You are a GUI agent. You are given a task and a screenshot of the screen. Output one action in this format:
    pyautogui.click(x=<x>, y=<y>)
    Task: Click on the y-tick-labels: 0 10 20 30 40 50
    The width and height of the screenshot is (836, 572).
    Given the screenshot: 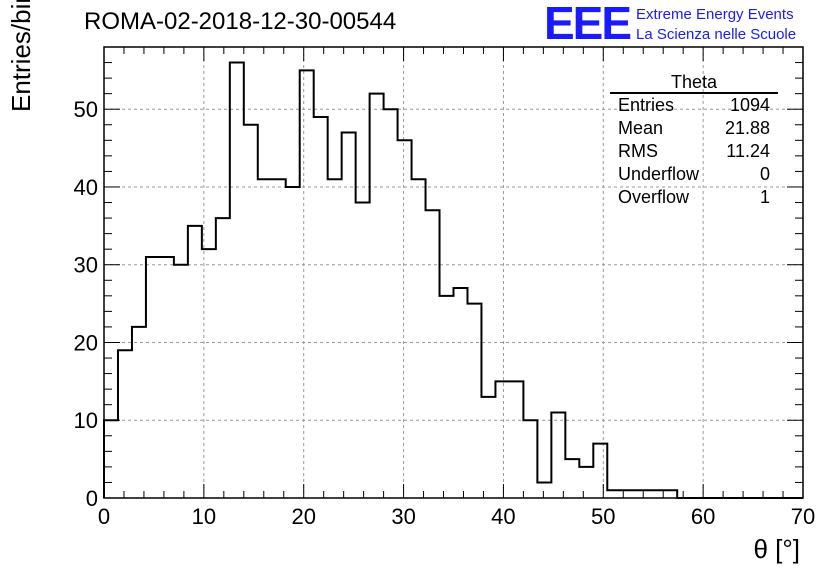 What is the action you would take?
    pyautogui.click(x=86, y=304)
    